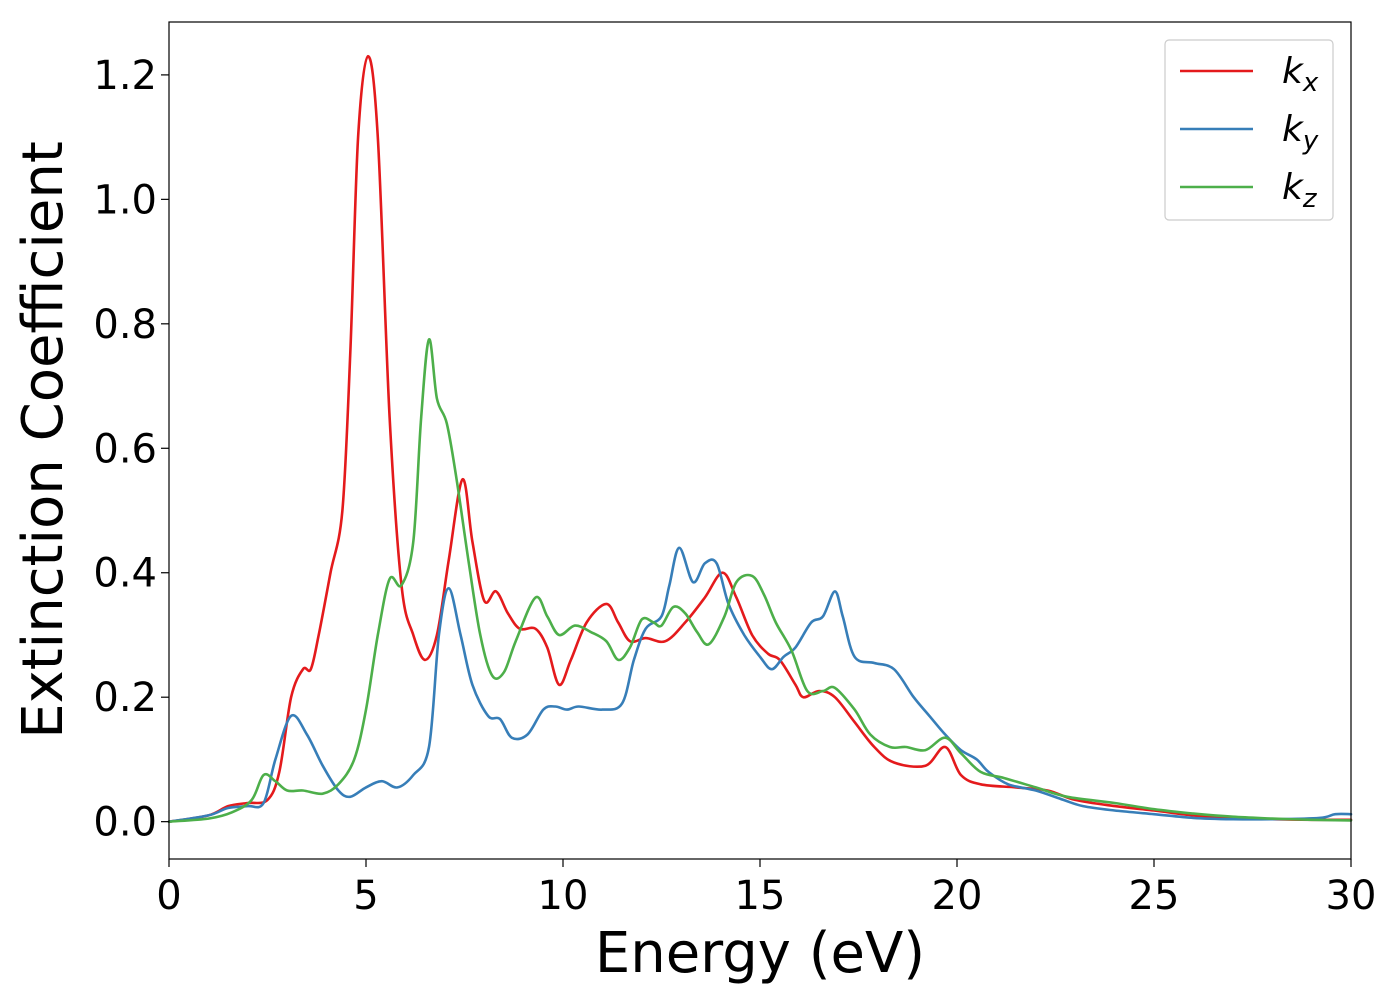 This screenshot has height=1000, width=1400. Describe the element at coordinates (365, 896) in the screenshot. I see `x-tick-label: 5` at that location.